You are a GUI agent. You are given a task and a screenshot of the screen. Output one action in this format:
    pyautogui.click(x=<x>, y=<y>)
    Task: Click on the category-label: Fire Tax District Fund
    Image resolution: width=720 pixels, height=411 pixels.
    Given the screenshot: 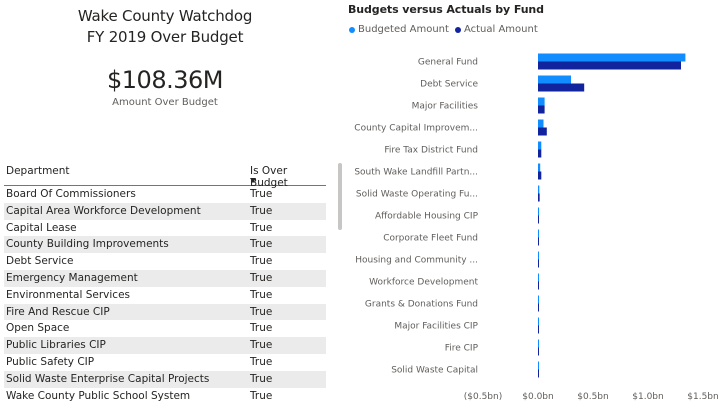 What is the action you would take?
    pyautogui.click(x=431, y=151)
    